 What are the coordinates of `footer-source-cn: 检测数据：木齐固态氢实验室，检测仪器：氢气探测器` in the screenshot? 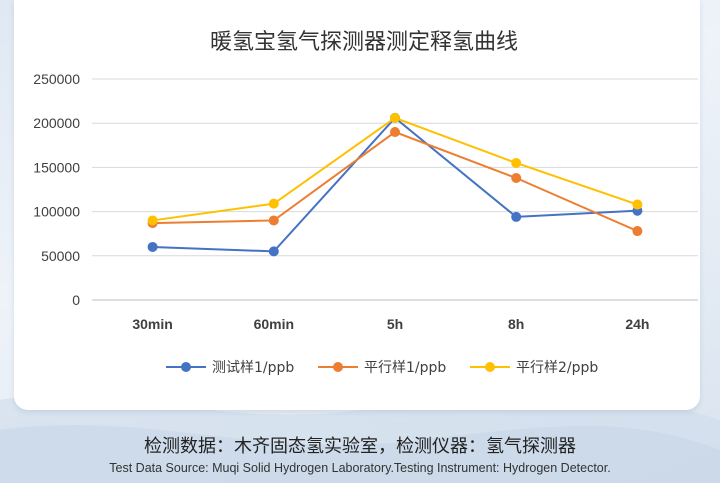 It's located at (360, 446).